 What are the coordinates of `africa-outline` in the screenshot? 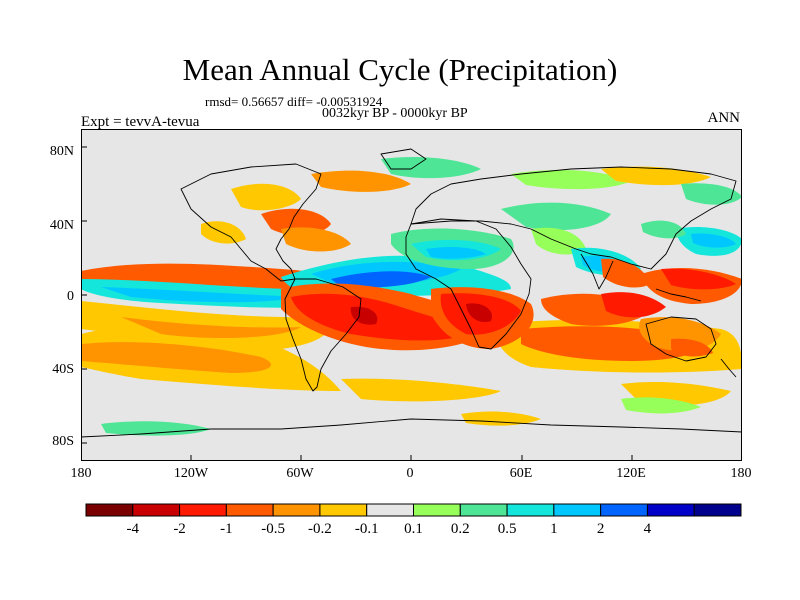 It's located at (468, 284).